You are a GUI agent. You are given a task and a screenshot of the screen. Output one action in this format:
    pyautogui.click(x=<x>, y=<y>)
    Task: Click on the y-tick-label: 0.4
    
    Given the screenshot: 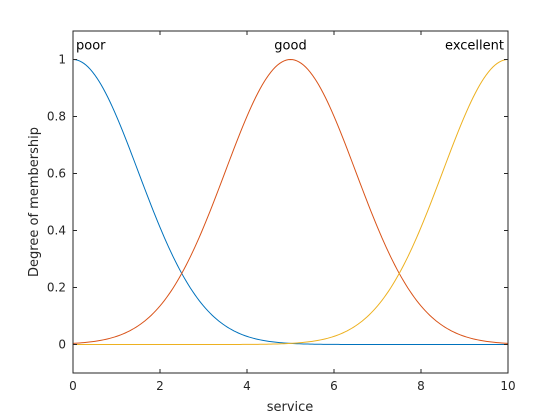 What is the action you would take?
    pyautogui.click(x=56, y=231)
    